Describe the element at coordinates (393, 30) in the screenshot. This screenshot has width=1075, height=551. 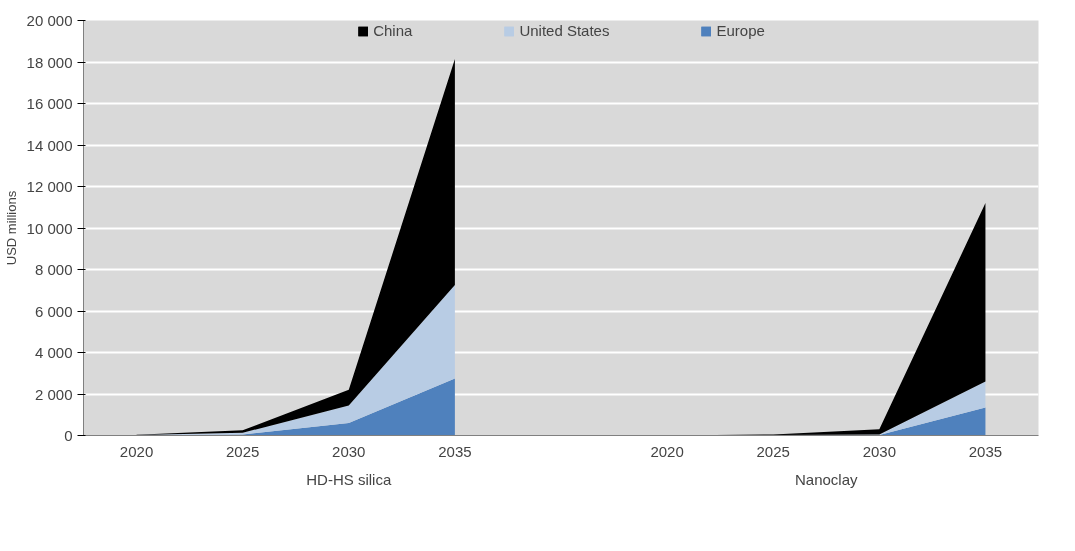
I see `legend-label: China` at that location.